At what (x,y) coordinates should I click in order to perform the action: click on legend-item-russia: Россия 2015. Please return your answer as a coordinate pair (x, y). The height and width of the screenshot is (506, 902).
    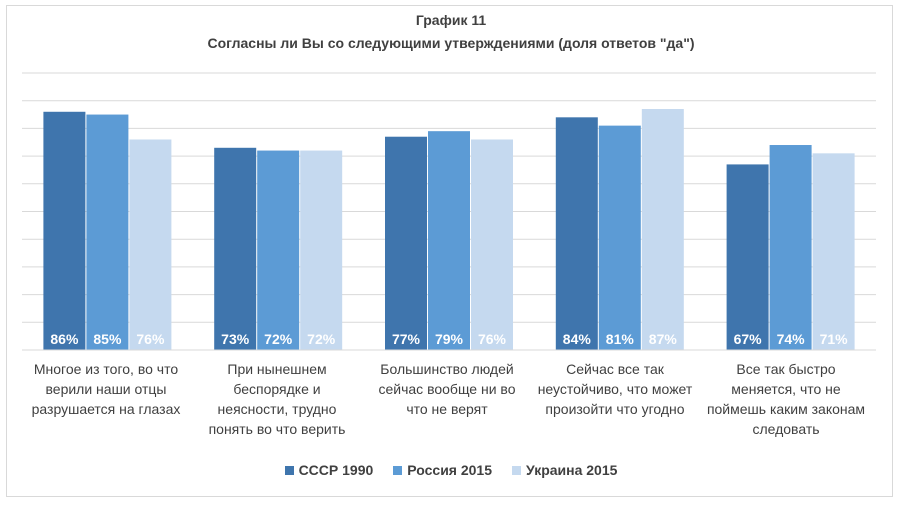
    Looking at the image, I should click on (442, 470).